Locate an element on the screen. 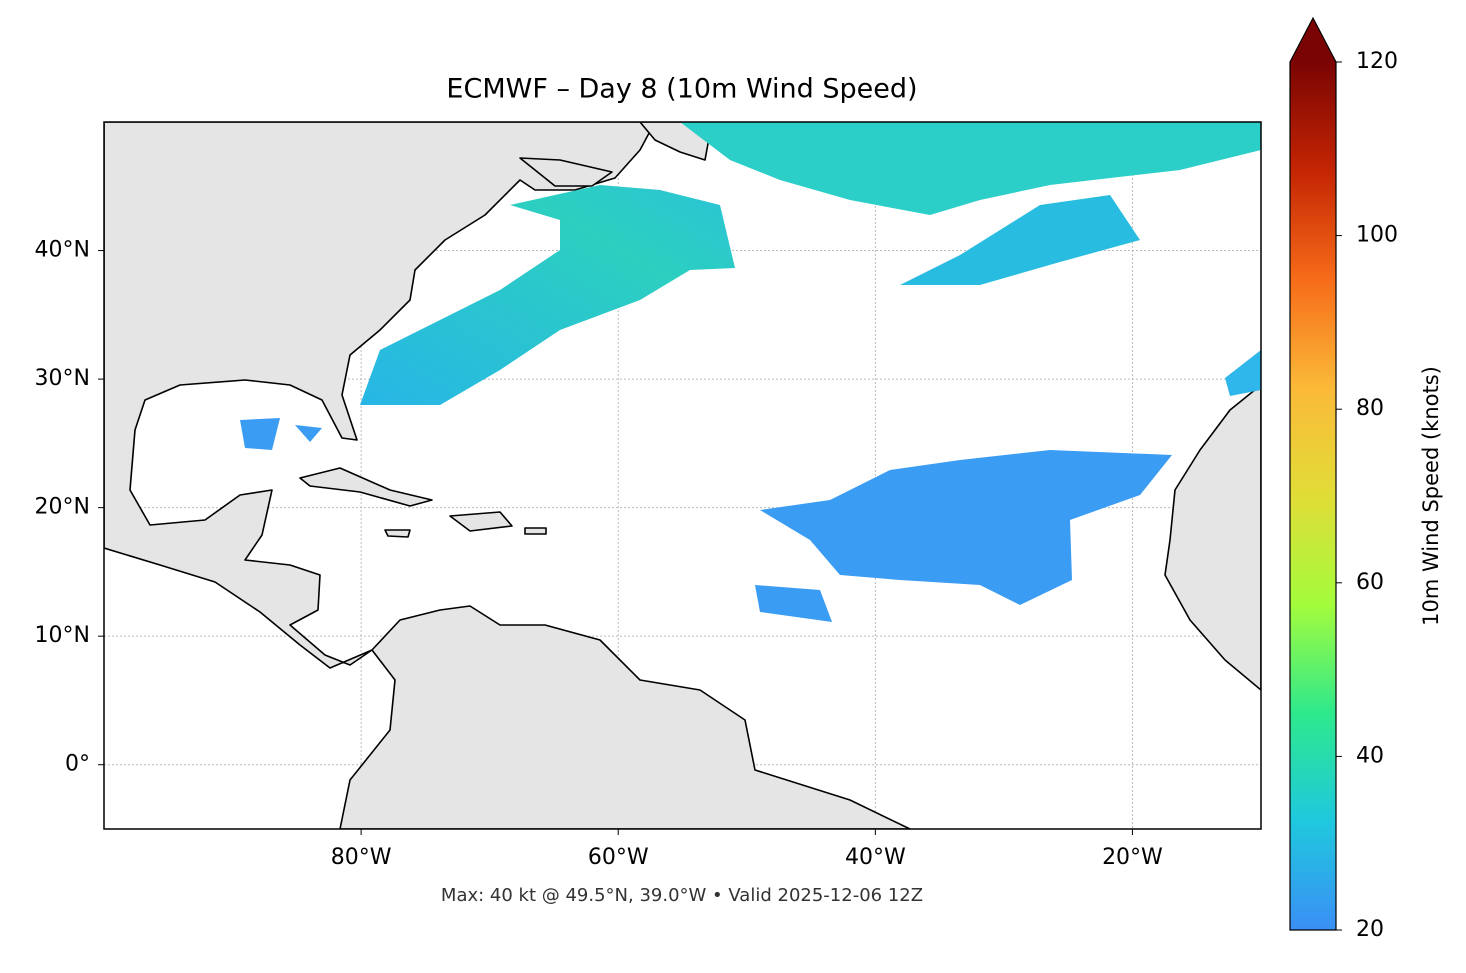  cuba is located at coordinates (366, 487).